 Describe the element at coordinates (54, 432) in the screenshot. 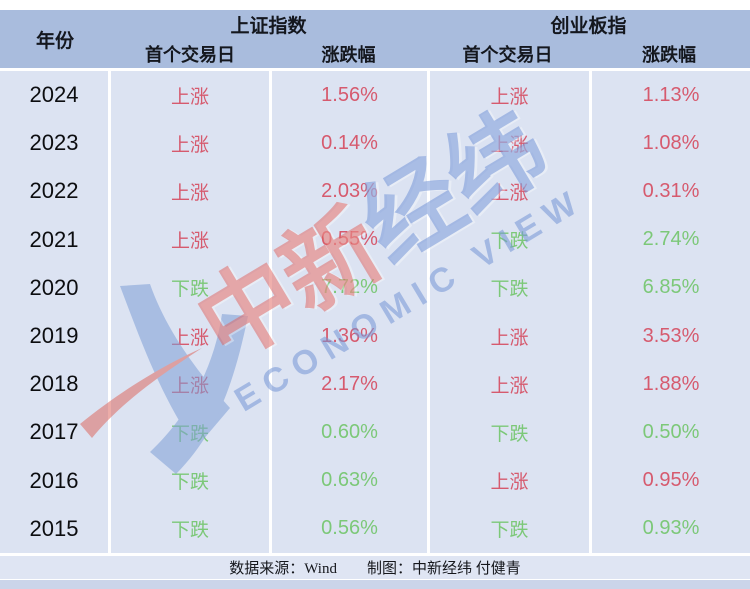

I see `year-cell: 2017` at that location.